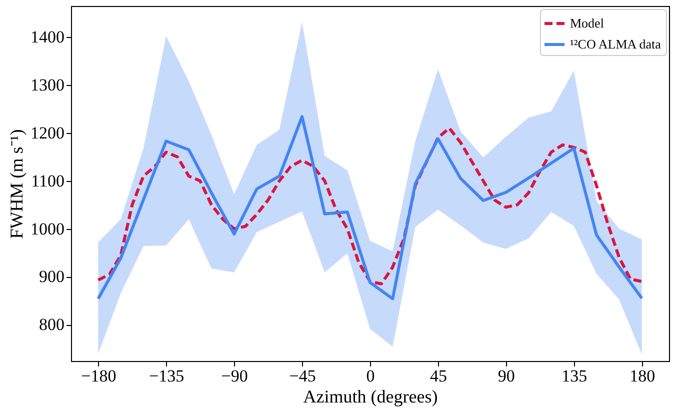 The image size is (673, 412). Describe the element at coordinates (575, 376) in the screenshot. I see `x-tick-label: 135` at that location.